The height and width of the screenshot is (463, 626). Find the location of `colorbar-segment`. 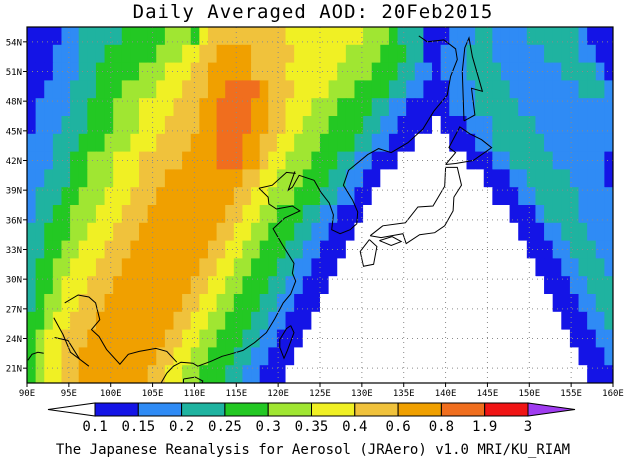

colorbar-segment is located at coordinates (333, 409).